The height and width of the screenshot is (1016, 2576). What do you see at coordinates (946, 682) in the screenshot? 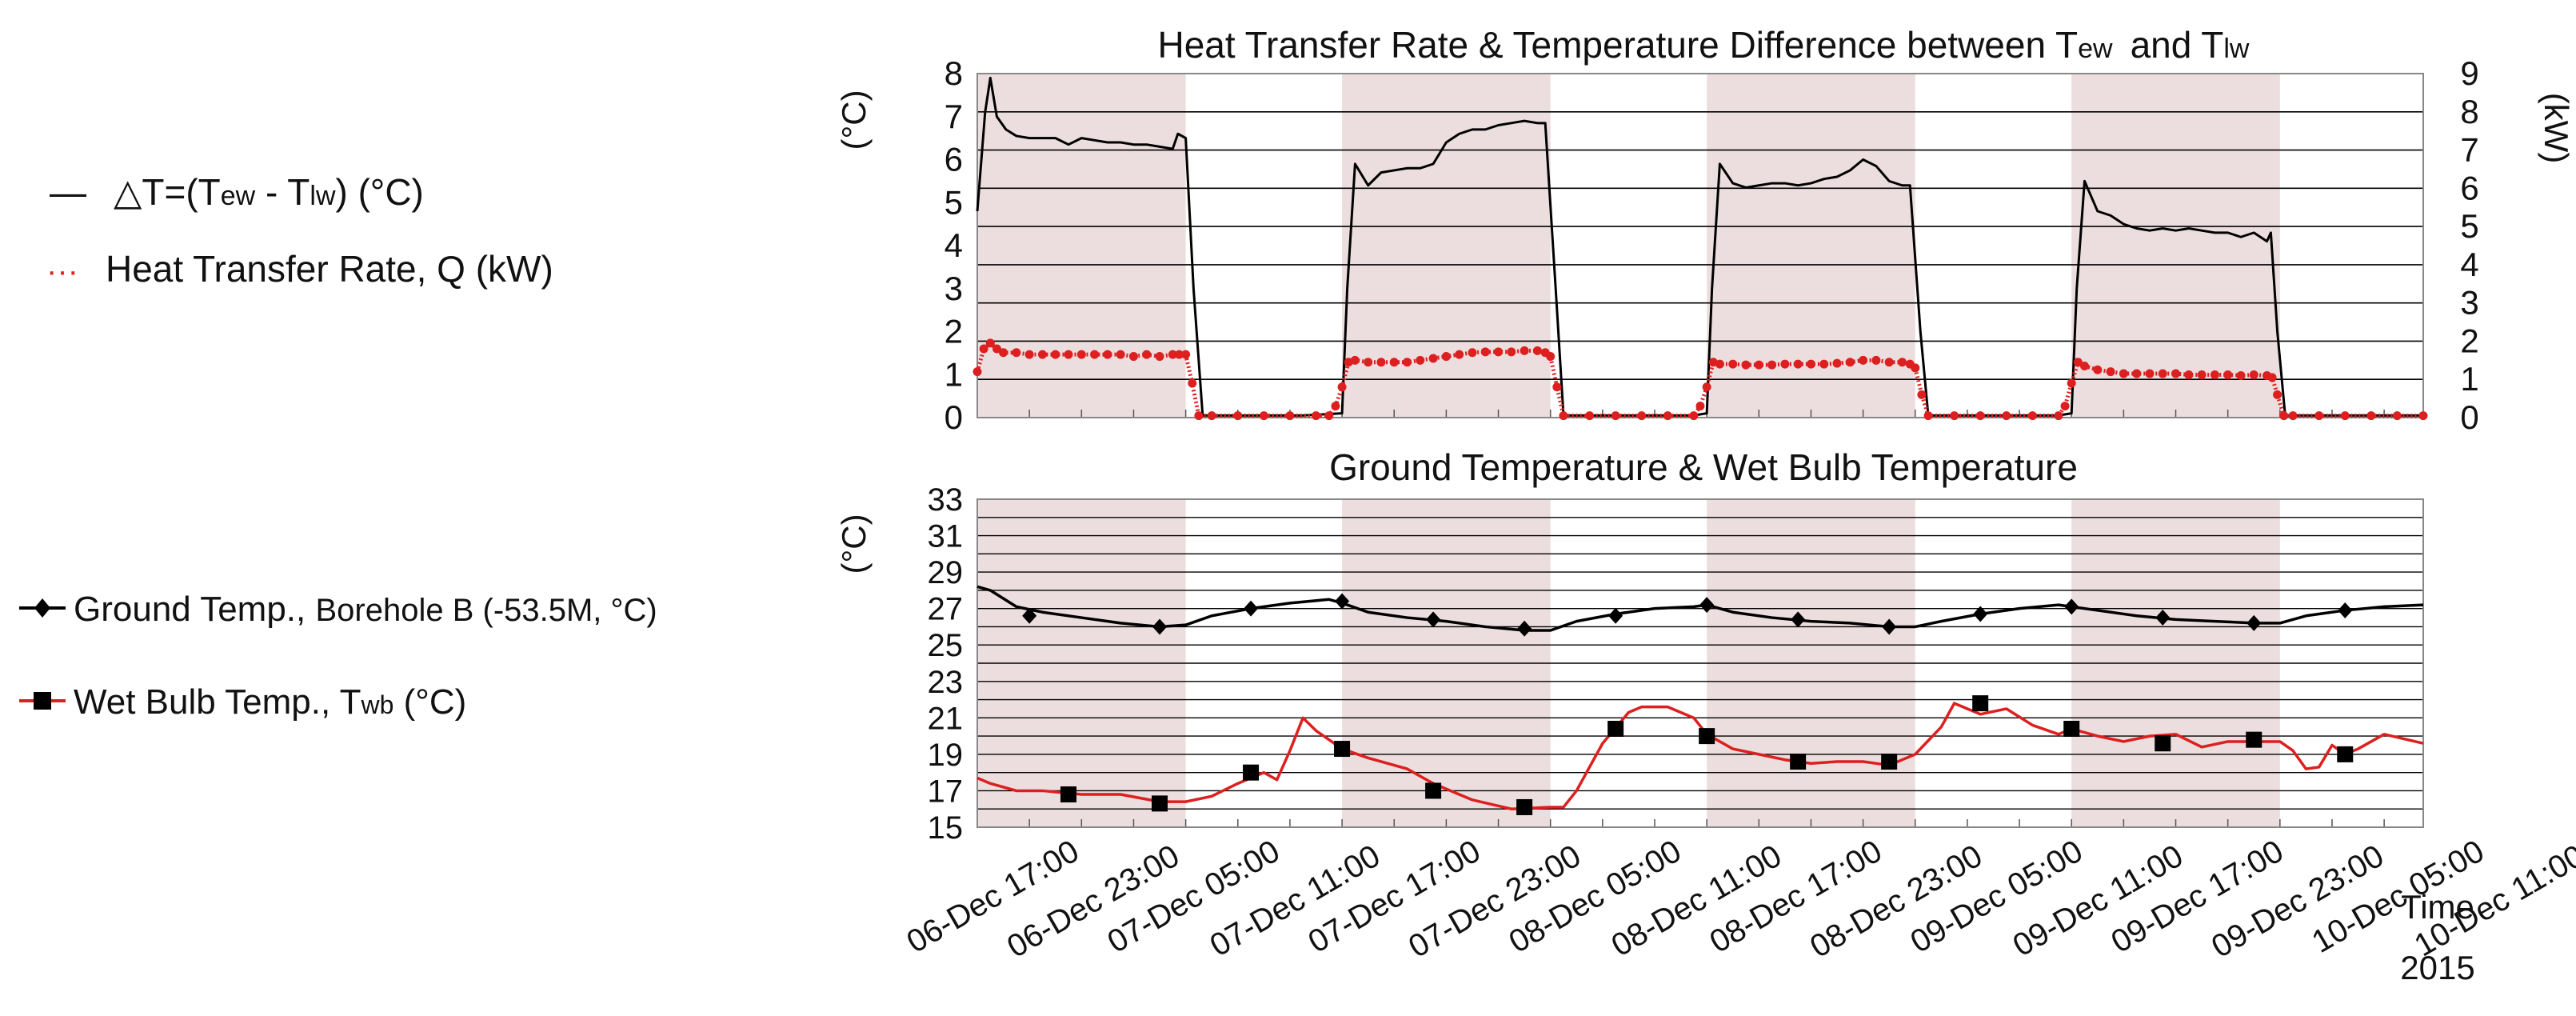
I see `bottom-tick-label: 23` at bounding box center [946, 682].